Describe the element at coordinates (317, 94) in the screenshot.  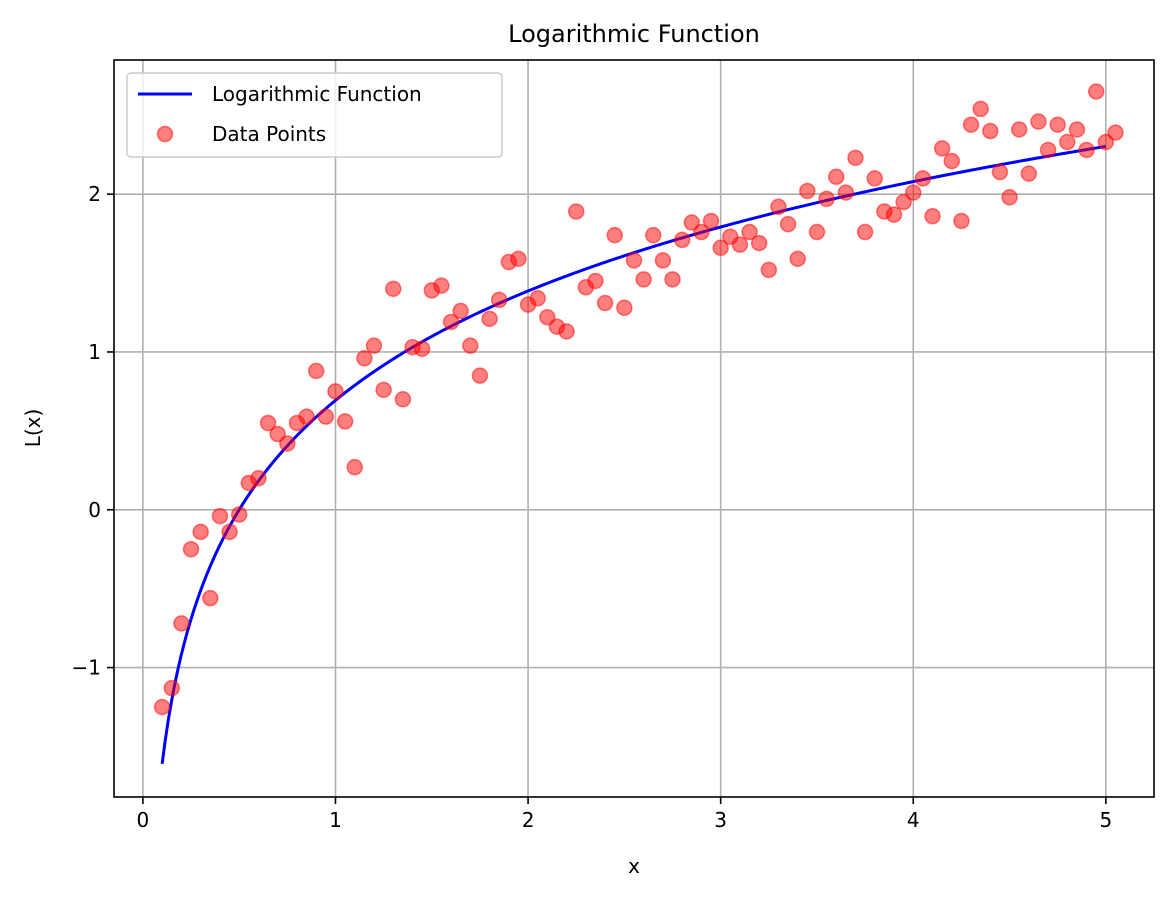
I see `legend-label-line: Logarithmic Function` at that location.